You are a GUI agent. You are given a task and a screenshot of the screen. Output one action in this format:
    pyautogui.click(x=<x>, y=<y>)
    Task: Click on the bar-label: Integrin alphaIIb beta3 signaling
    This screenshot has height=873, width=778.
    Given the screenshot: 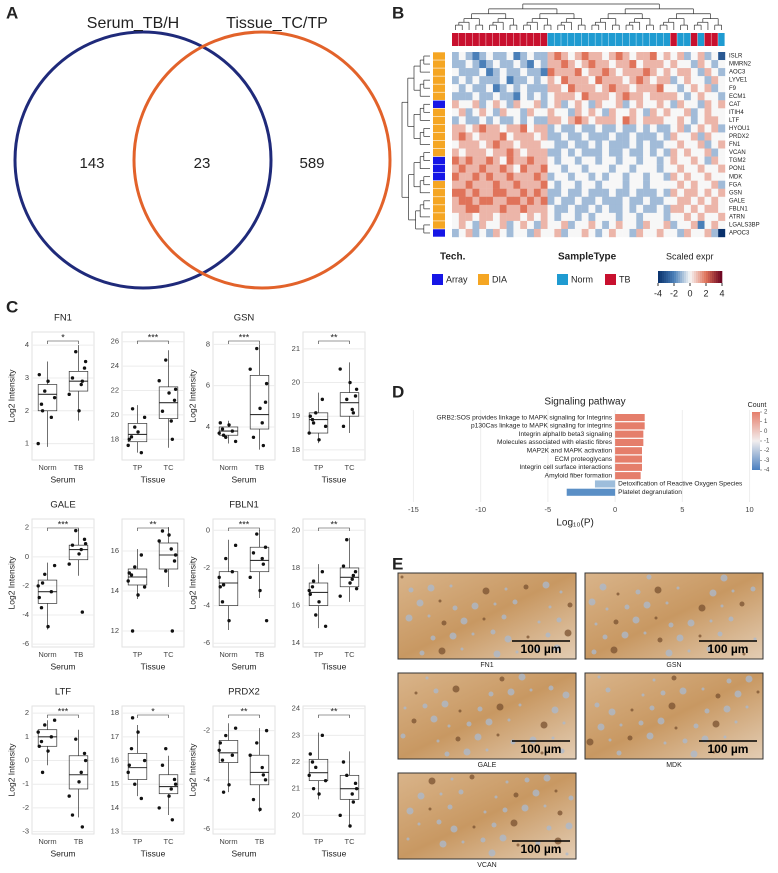 What is the action you would take?
    pyautogui.click(x=566, y=434)
    